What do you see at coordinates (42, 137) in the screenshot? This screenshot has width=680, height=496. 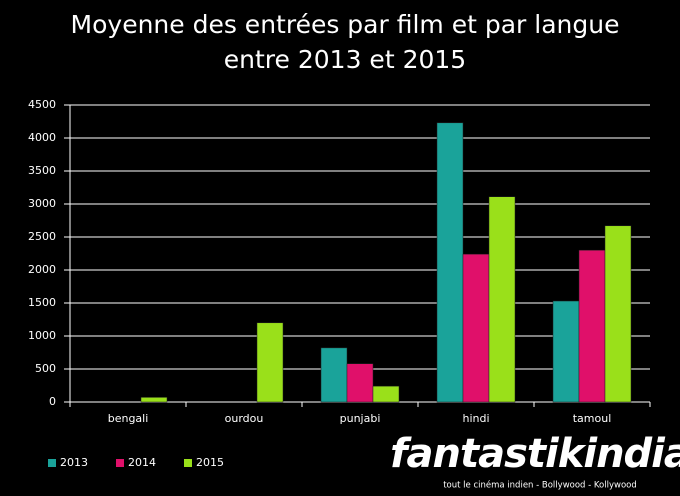 I see `y-tick-label: 4000` at bounding box center [42, 137].